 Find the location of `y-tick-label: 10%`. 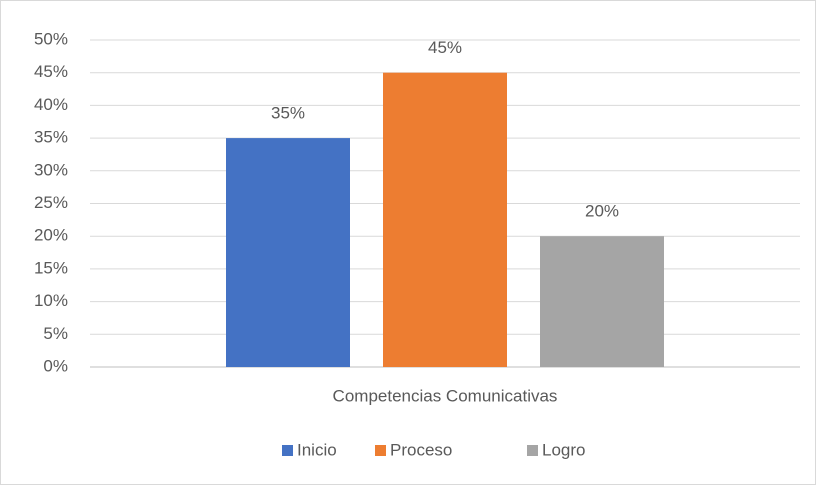

y-tick-label: 10% is located at coordinates (51, 300).